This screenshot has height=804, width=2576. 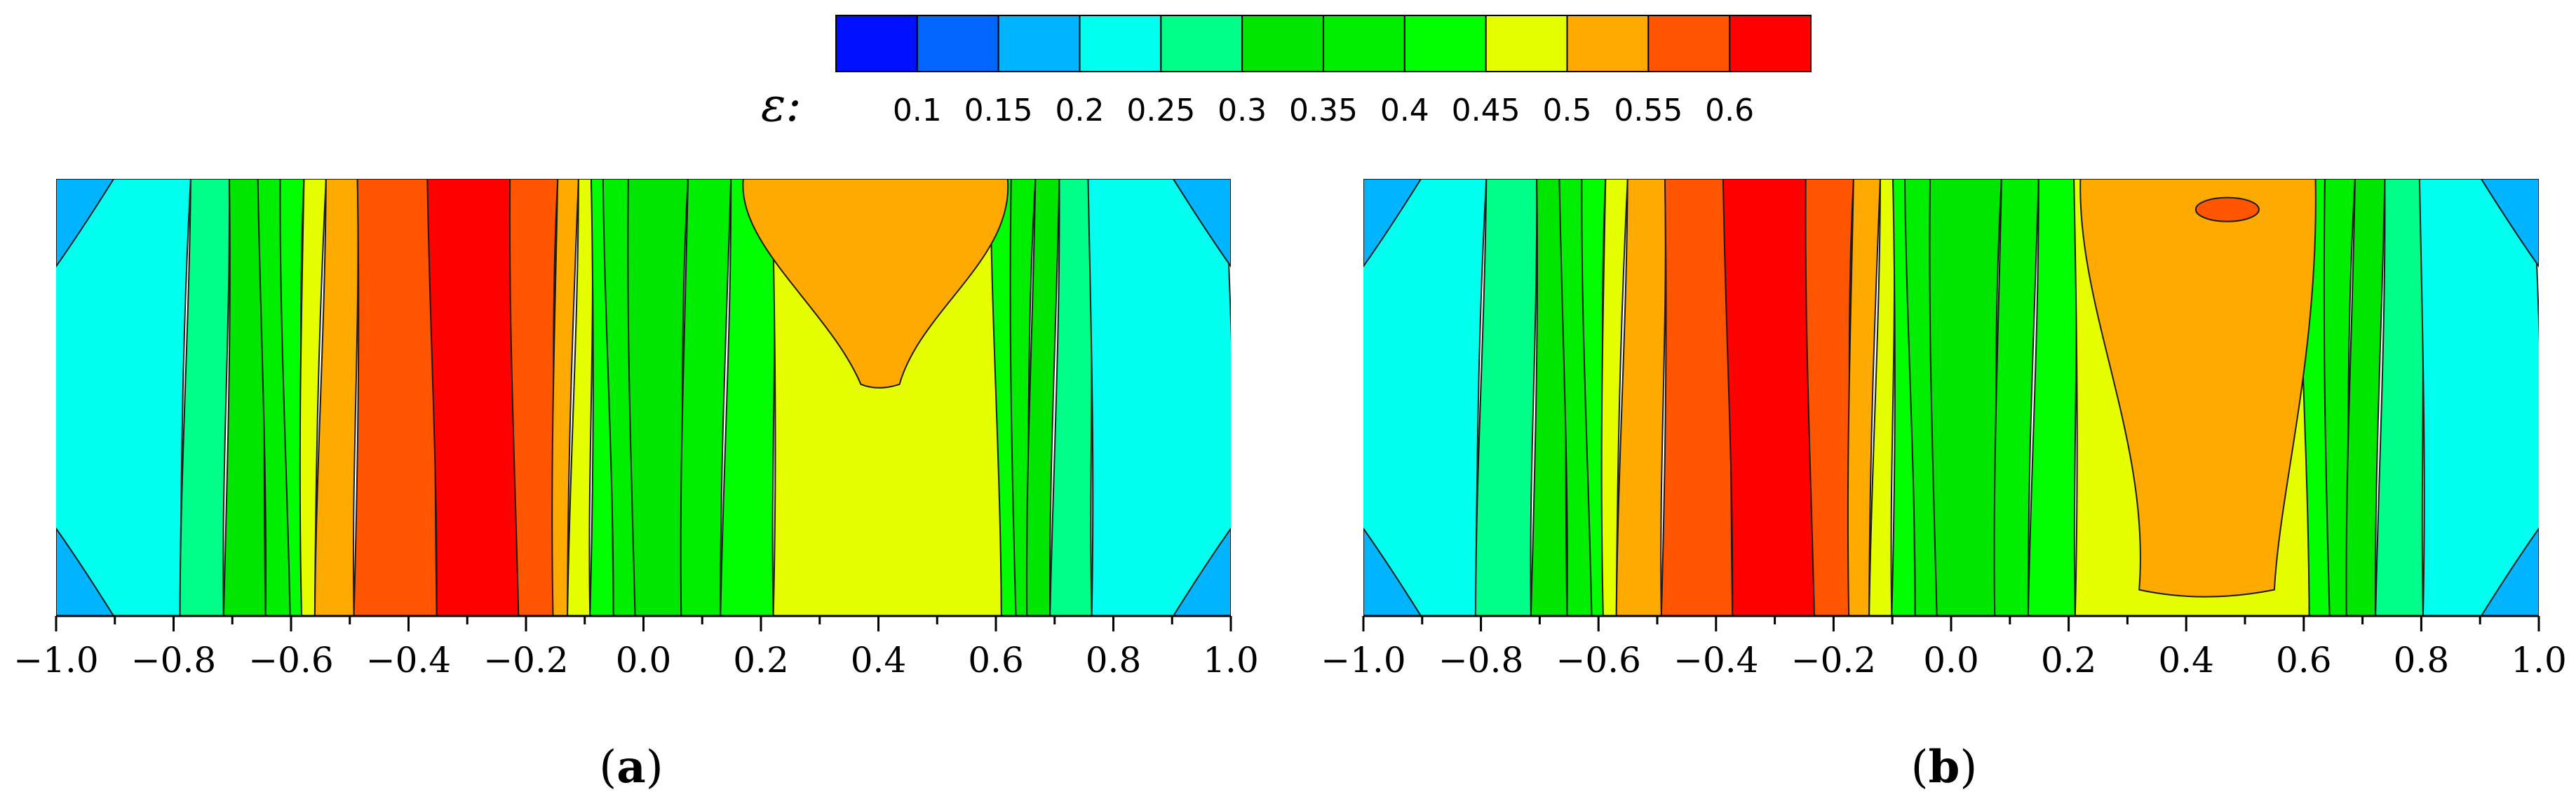 I want to click on colorbar-labels: 0.1 0.15 0.2 0.25 0.3 0.35 0.4 0.45 0.5 0.55 0.6, so click(x=1323, y=110).